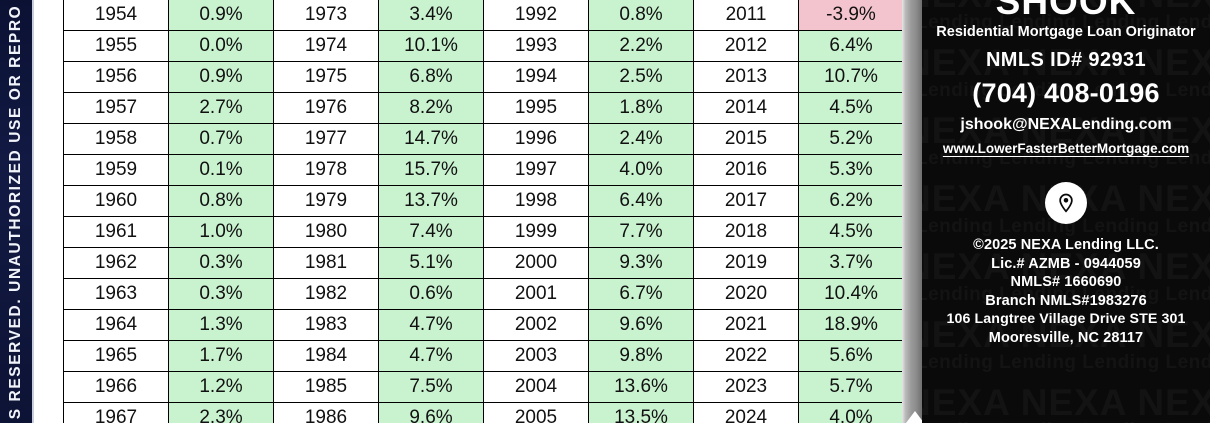  I want to click on table-cell-year: 1982, so click(326, 294).